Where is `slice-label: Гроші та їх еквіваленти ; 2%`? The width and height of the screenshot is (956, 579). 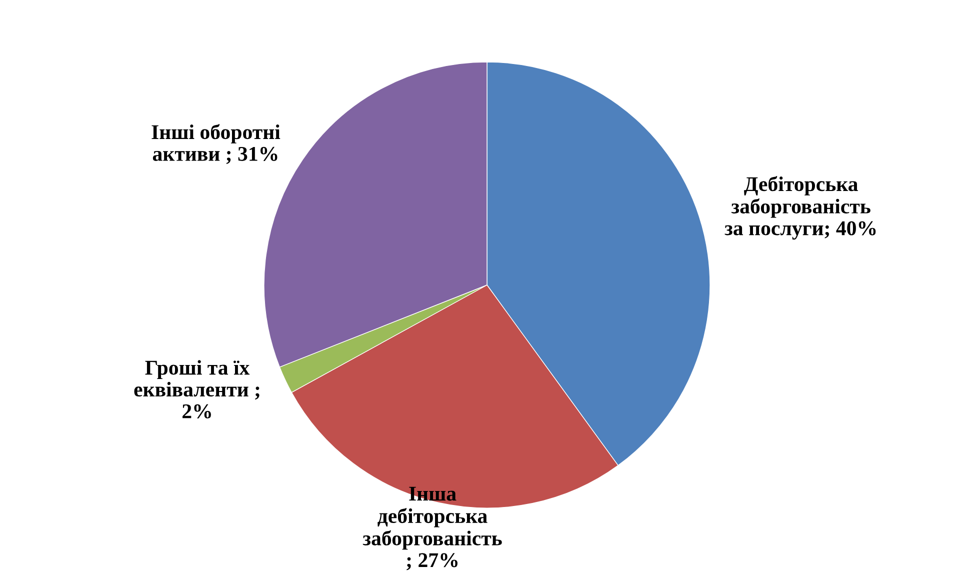
slice-label: Гроші та їх еквіваленти ; 2% is located at coordinates (197, 389).